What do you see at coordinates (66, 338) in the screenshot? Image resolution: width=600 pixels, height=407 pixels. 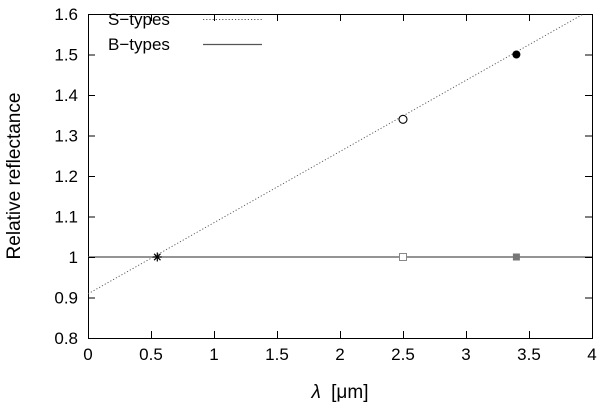 I see `y-tick-label: 0.8` at bounding box center [66, 338].